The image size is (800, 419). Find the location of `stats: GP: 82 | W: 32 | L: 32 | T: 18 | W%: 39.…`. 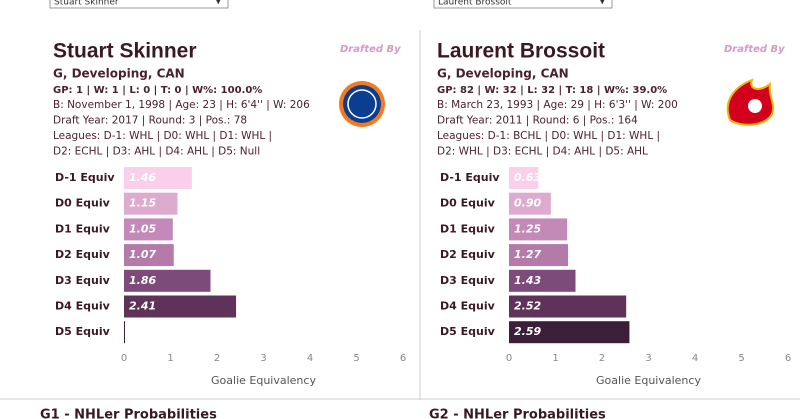

stats: GP: 82 | W: 32 | L: 32 | T: 18 | W%: 39.… is located at coordinates (552, 90).